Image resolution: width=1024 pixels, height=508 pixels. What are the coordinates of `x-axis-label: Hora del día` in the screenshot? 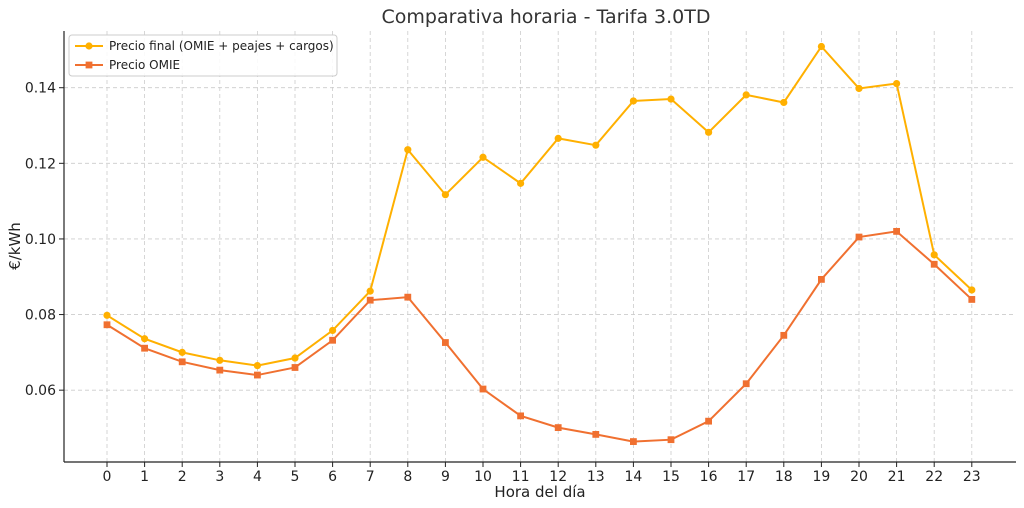 It's located at (539, 492).